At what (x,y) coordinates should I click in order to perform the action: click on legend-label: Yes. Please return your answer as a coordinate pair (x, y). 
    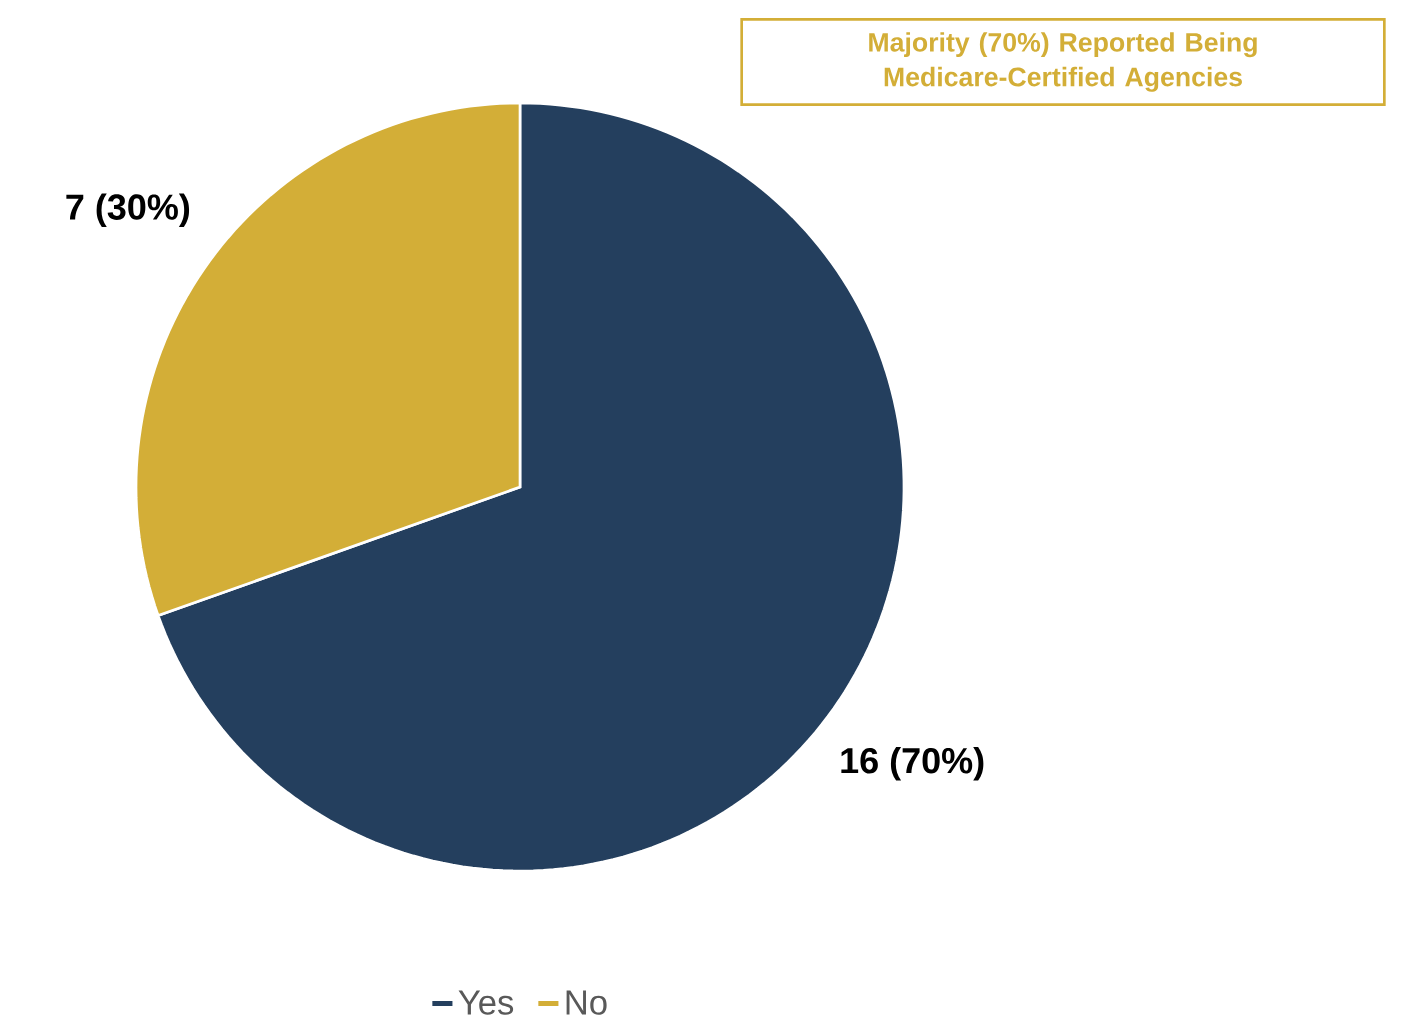
    Looking at the image, I should click on (486, 1002).